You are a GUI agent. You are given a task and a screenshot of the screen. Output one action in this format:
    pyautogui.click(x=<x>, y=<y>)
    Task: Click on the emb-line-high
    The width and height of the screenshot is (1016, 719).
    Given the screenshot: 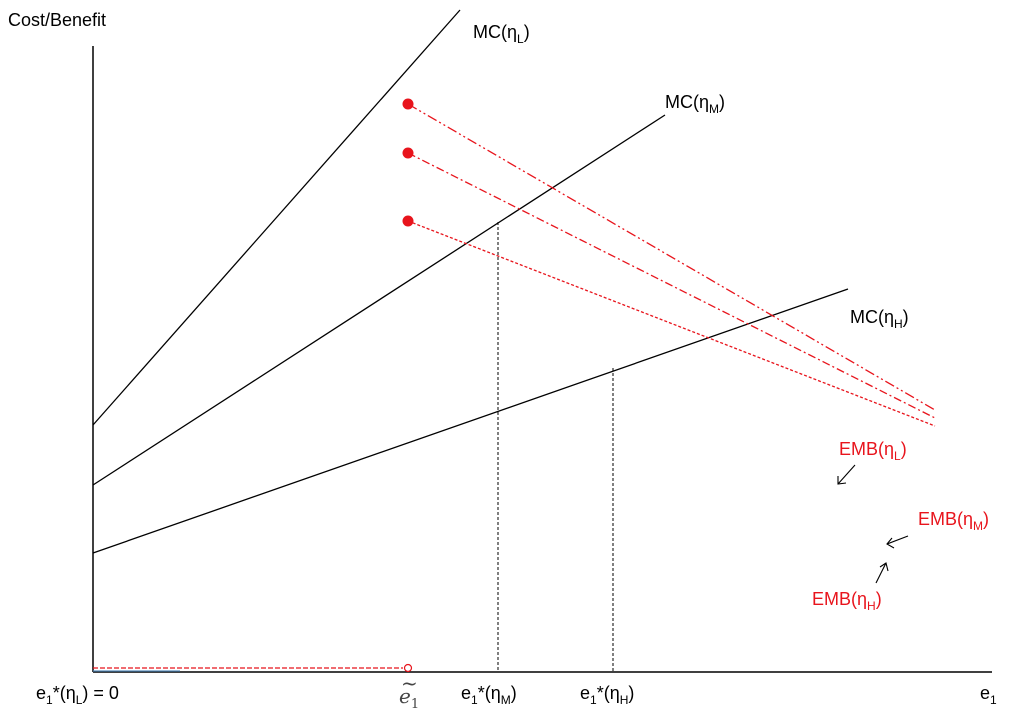 What is the action you would take?
    pyautogui.click(x=671, y=323)
    